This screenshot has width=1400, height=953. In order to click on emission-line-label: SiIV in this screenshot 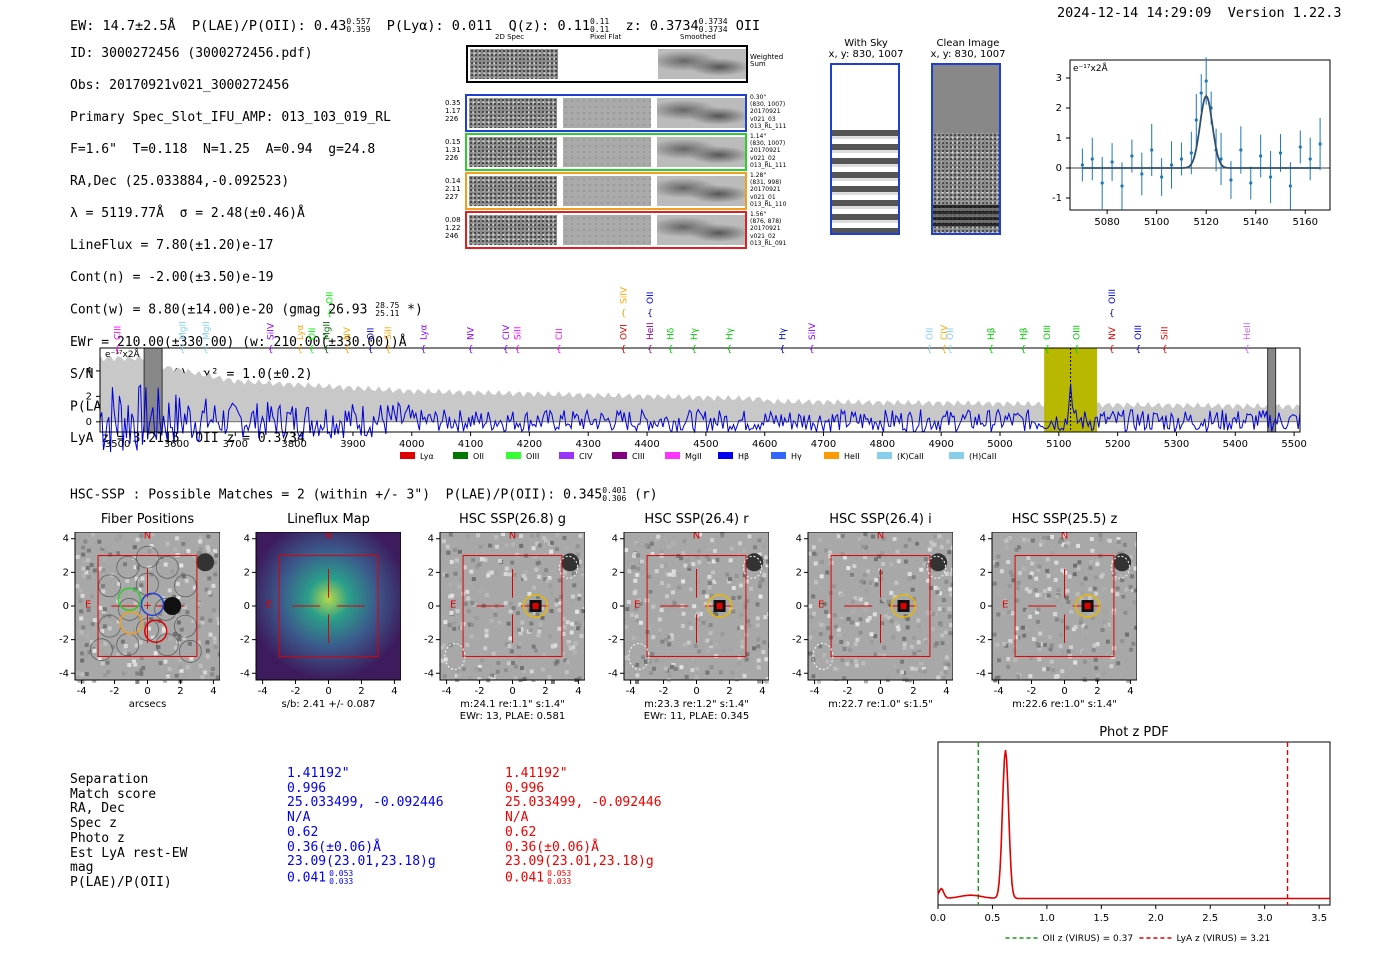, I will do `click(272, 331)`.